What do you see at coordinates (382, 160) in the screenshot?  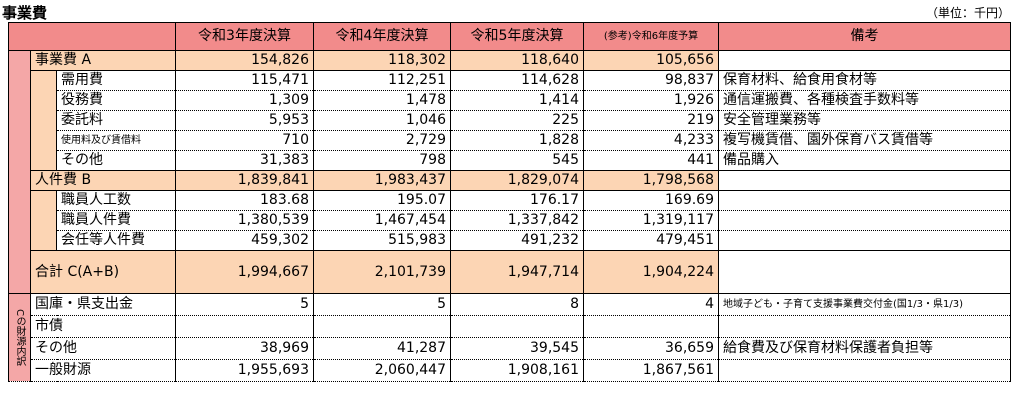 I see `value: 798` at bounding box center [382, 160].